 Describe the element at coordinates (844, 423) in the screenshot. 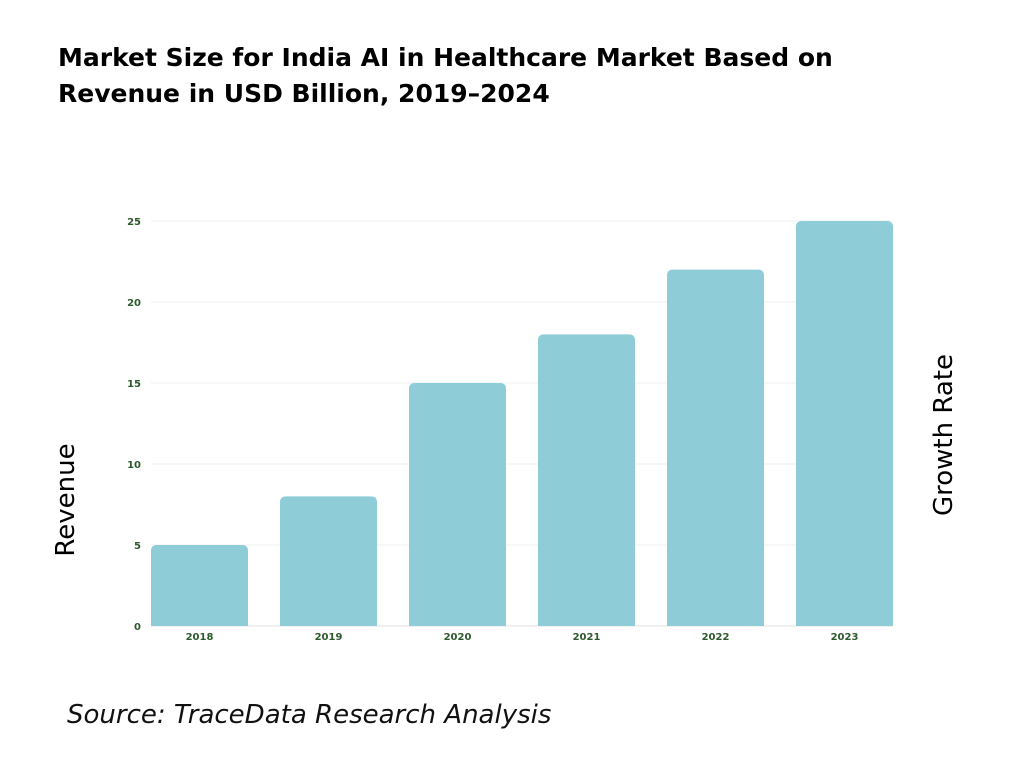

I see `bar-2023` at that location.